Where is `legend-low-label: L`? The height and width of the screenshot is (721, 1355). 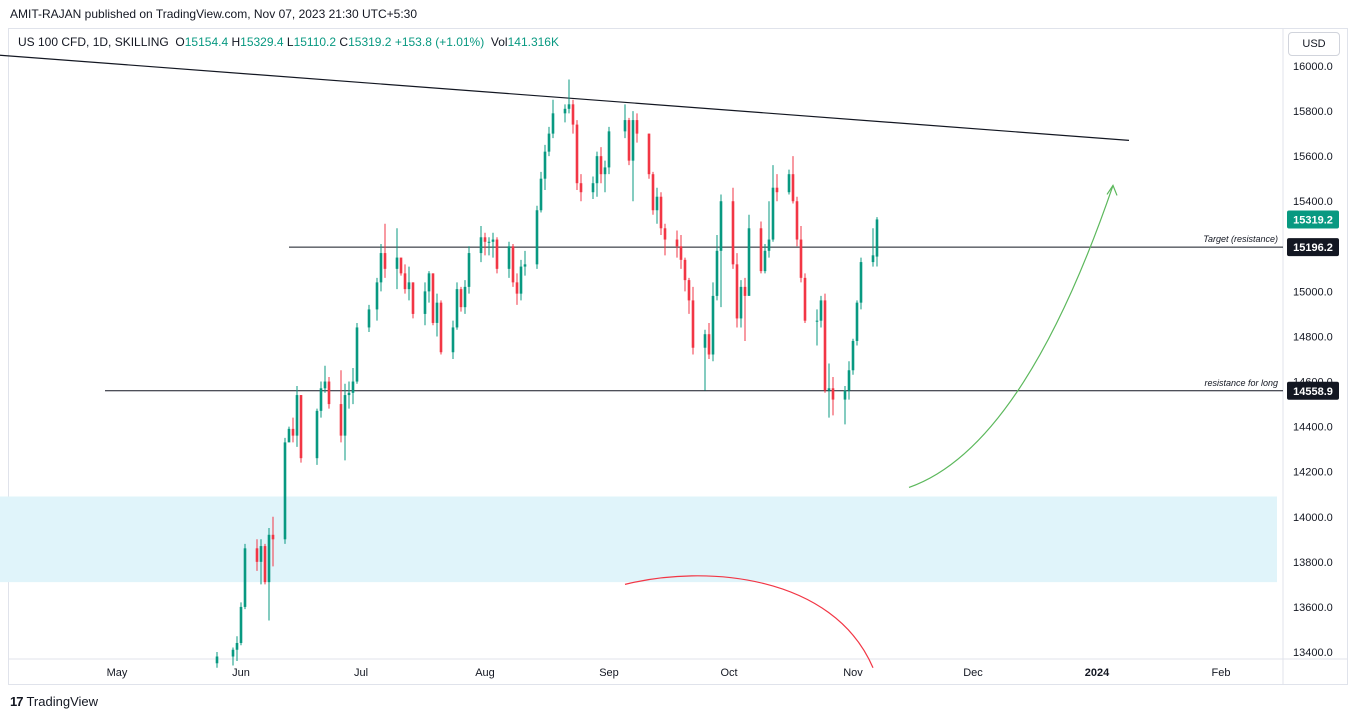 legend-low-label: L is located at coordinates (290, 42).